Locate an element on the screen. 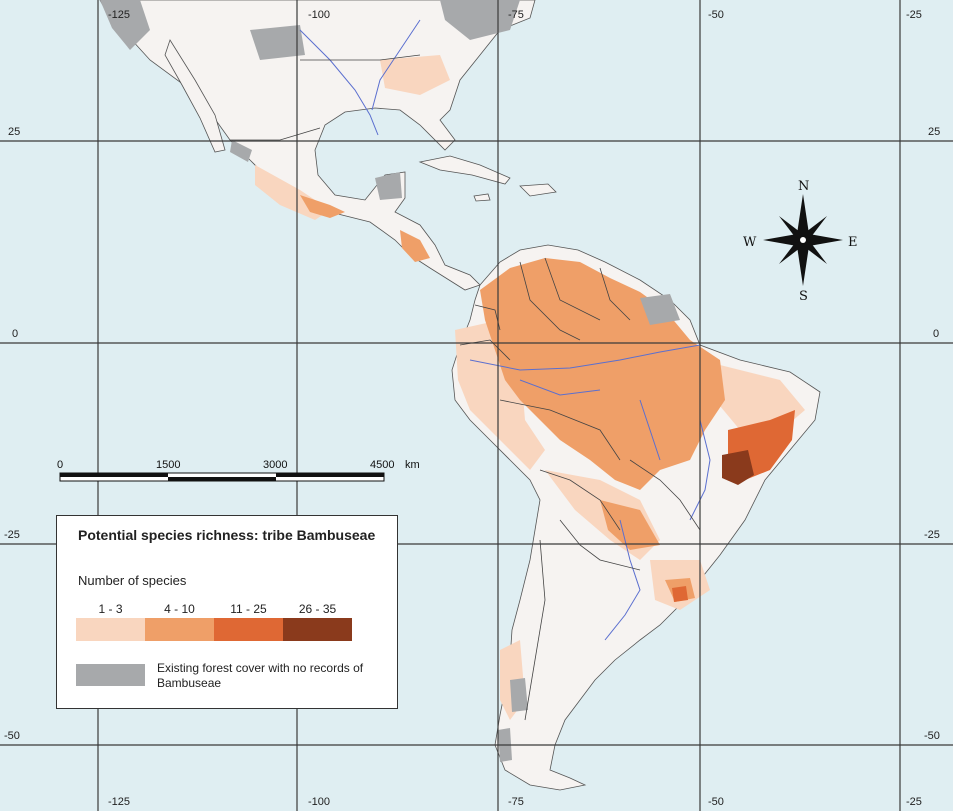 Image resolution: width=953 pixels, height=811 pixels. cuba is located at coordinates (464, 170).